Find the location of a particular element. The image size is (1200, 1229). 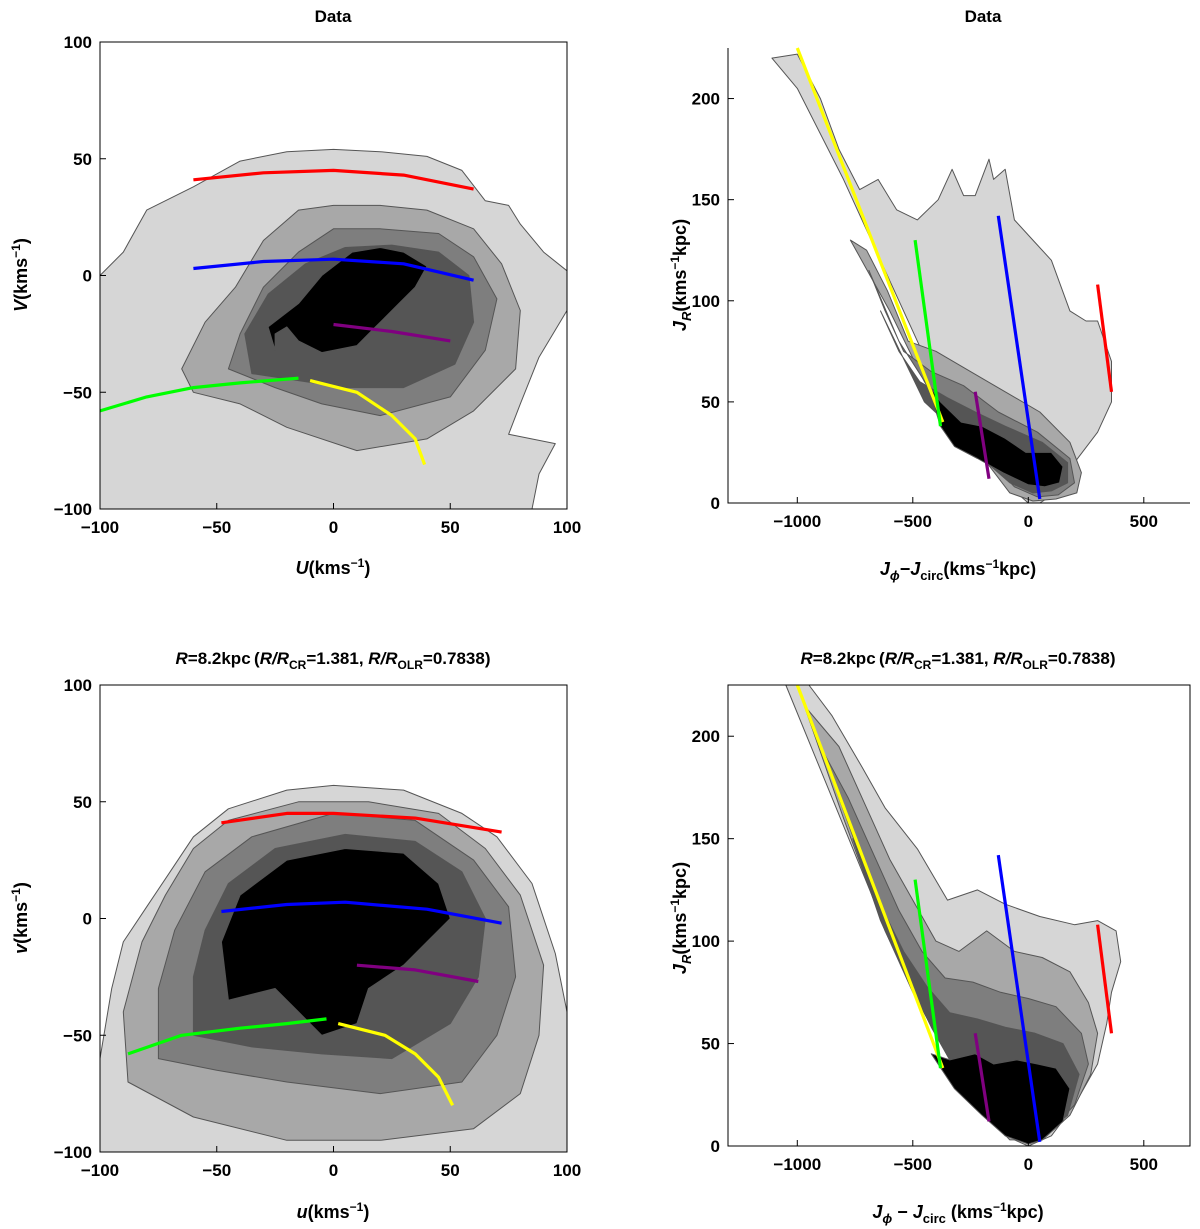

x-axis-label: Jϕ − Jcirc (kms−1kpc) is located at coordinates (957, 1213).